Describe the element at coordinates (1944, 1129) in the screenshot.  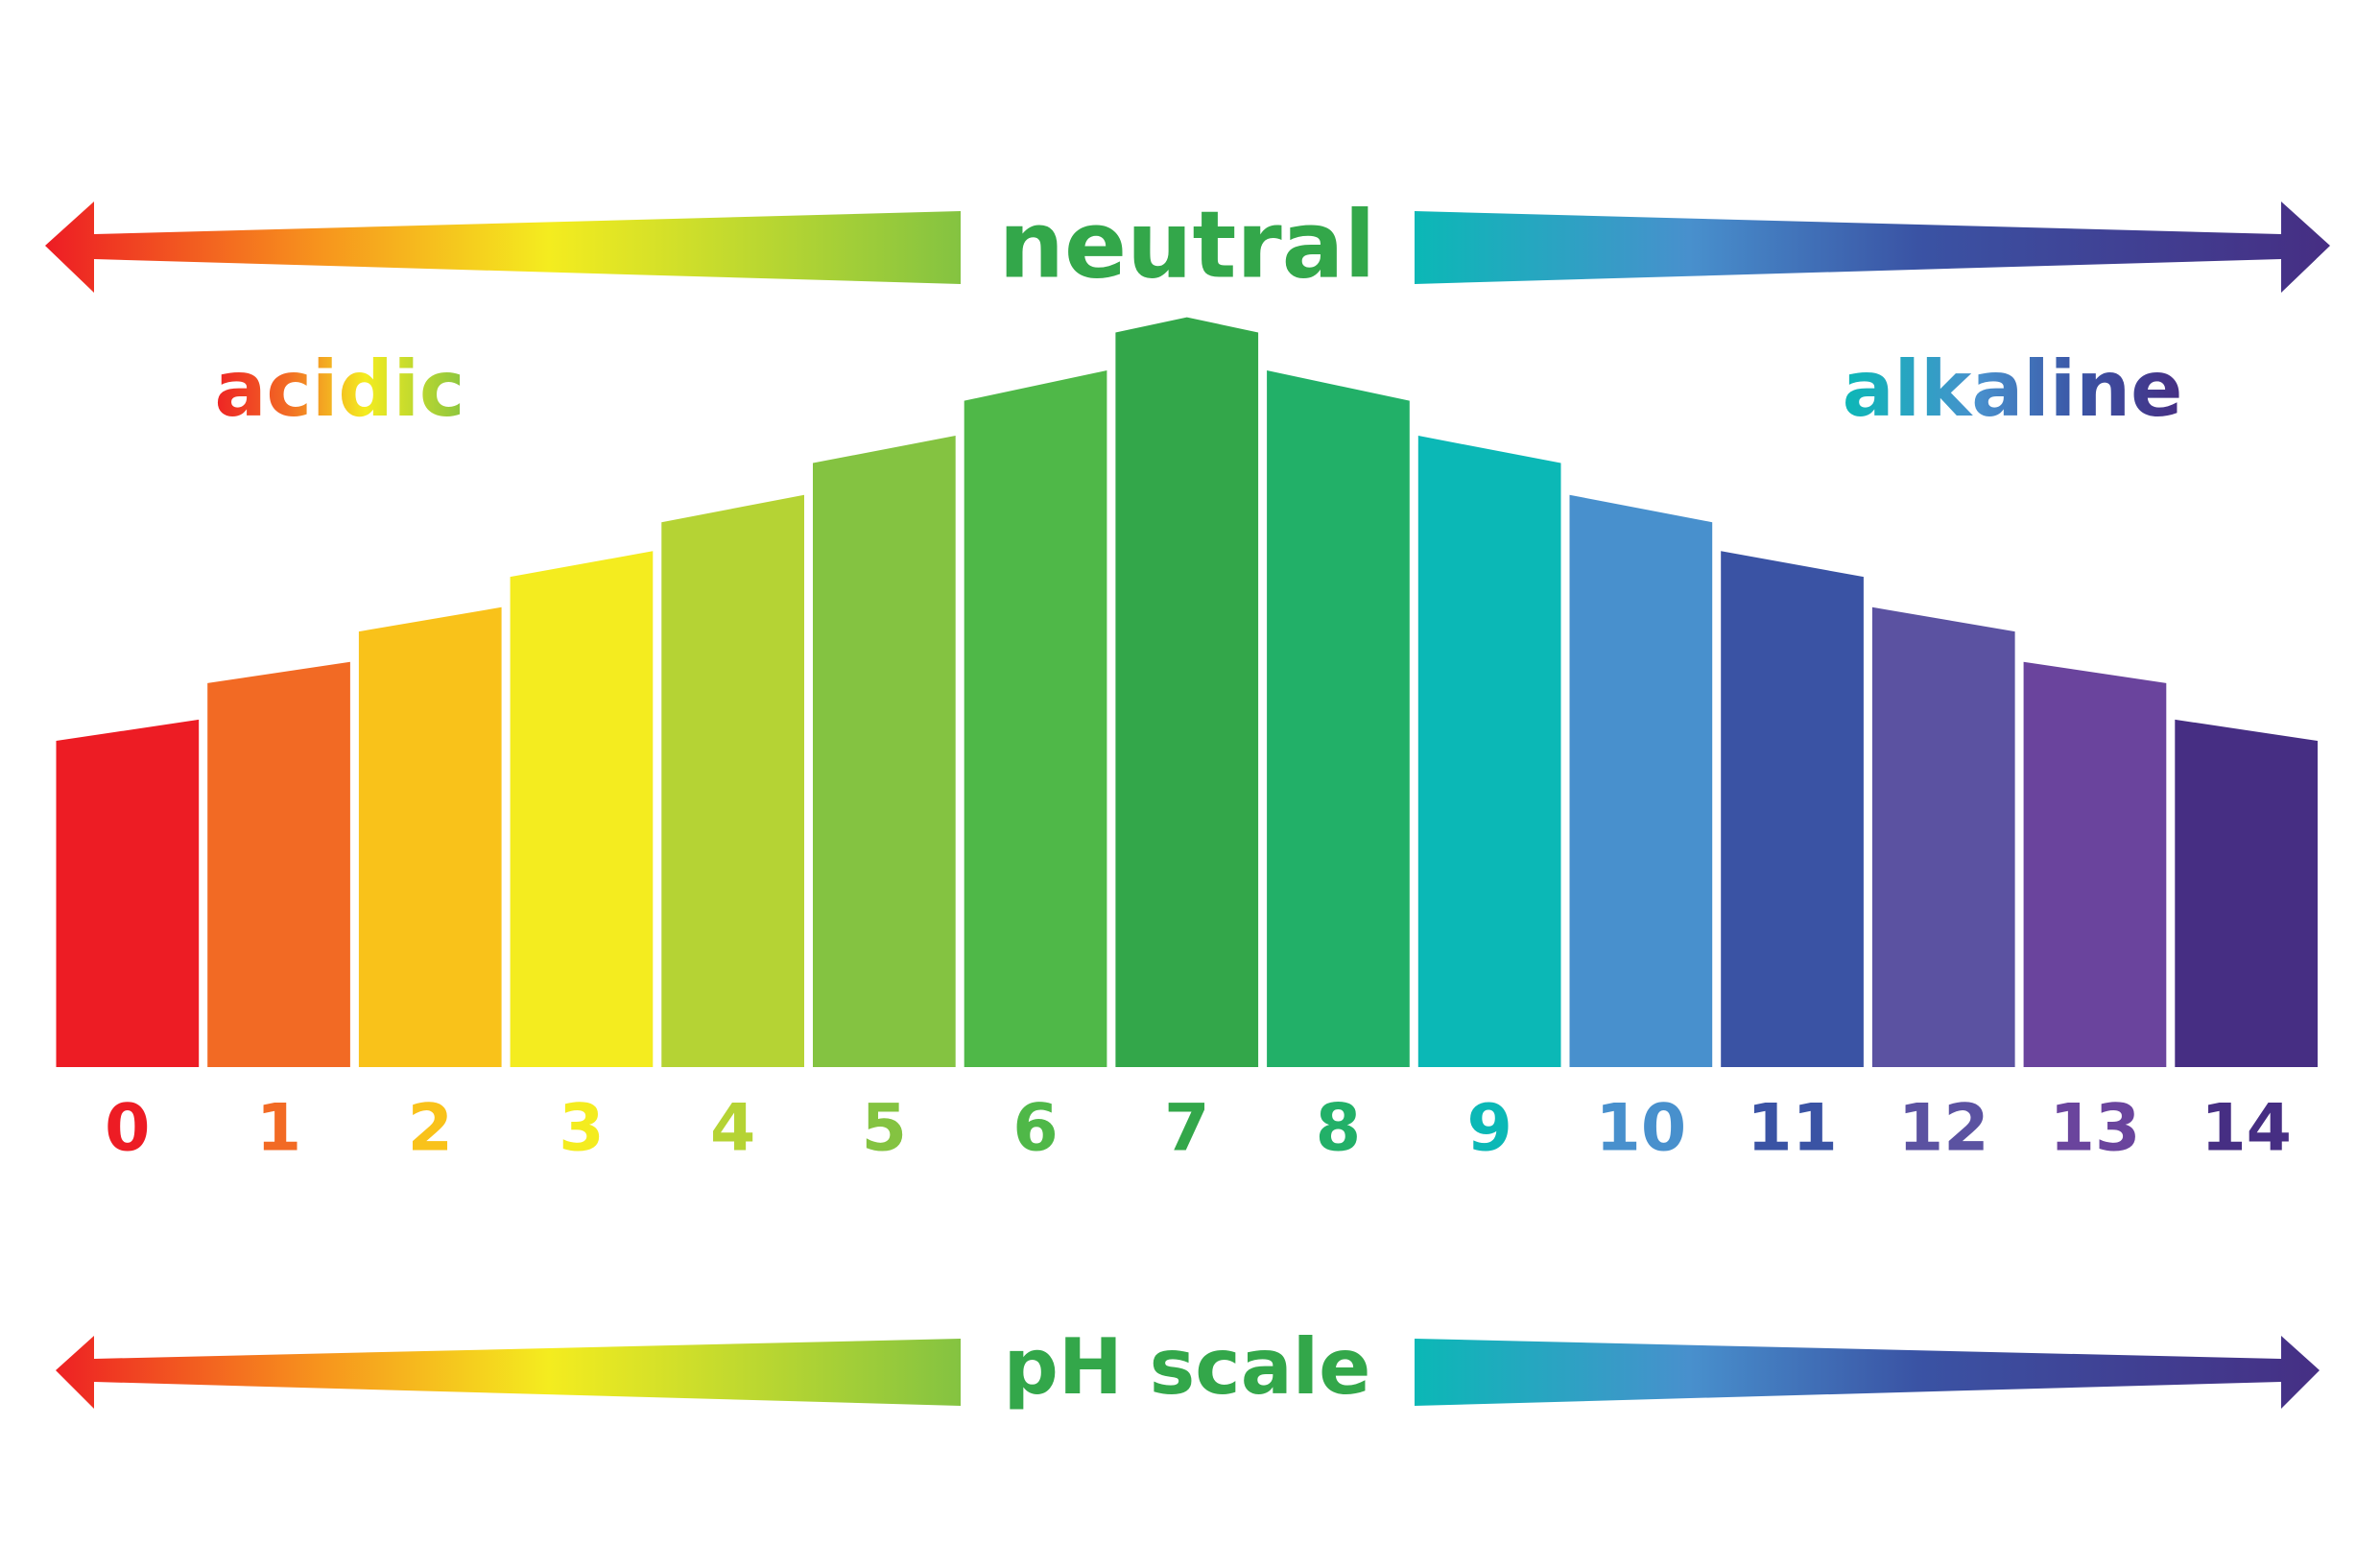
I see `level-label: 12` at that location.